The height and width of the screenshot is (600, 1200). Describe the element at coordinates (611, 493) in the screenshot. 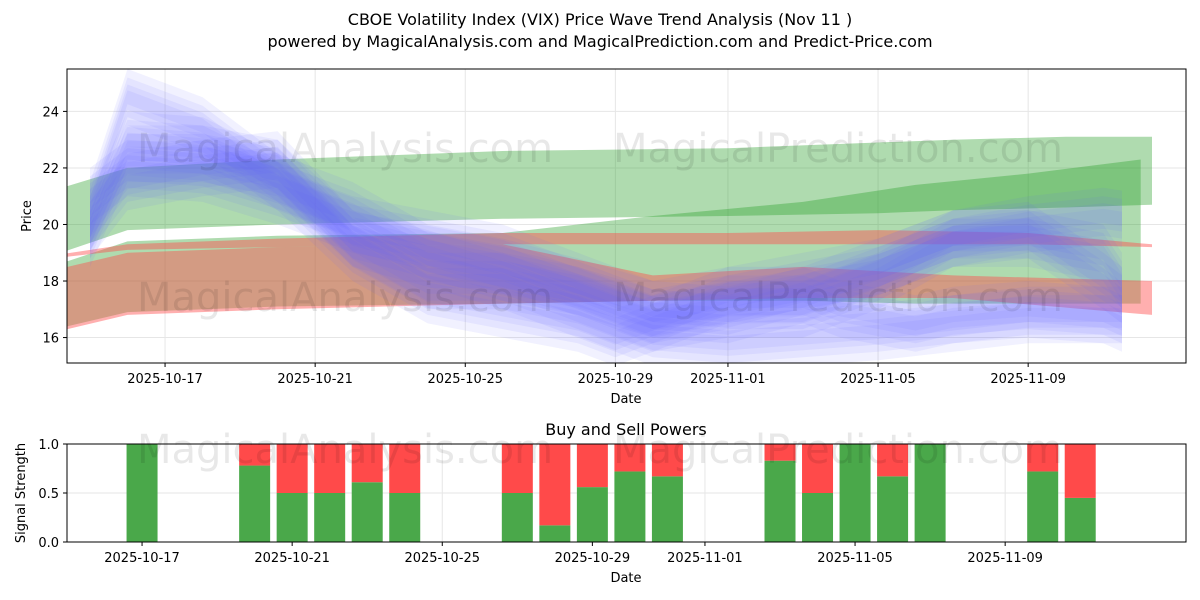

I see `power-bars` at that location.